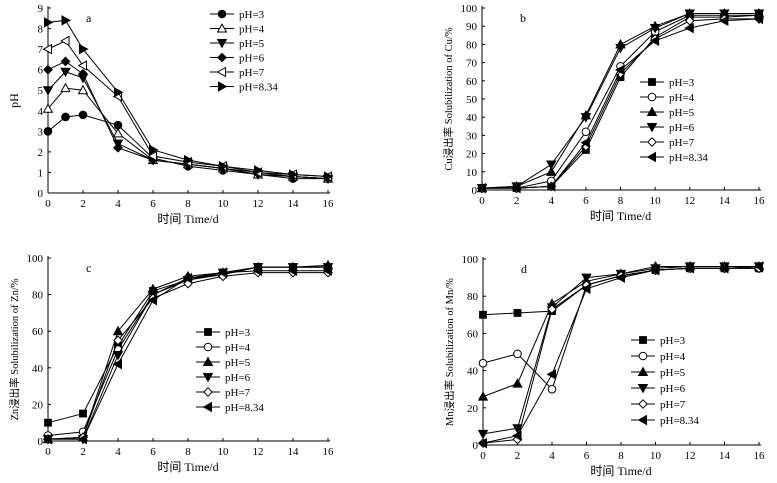 The image size is (777, 483). I want to click on legend-label: pH=8.34, so click(244, 408).